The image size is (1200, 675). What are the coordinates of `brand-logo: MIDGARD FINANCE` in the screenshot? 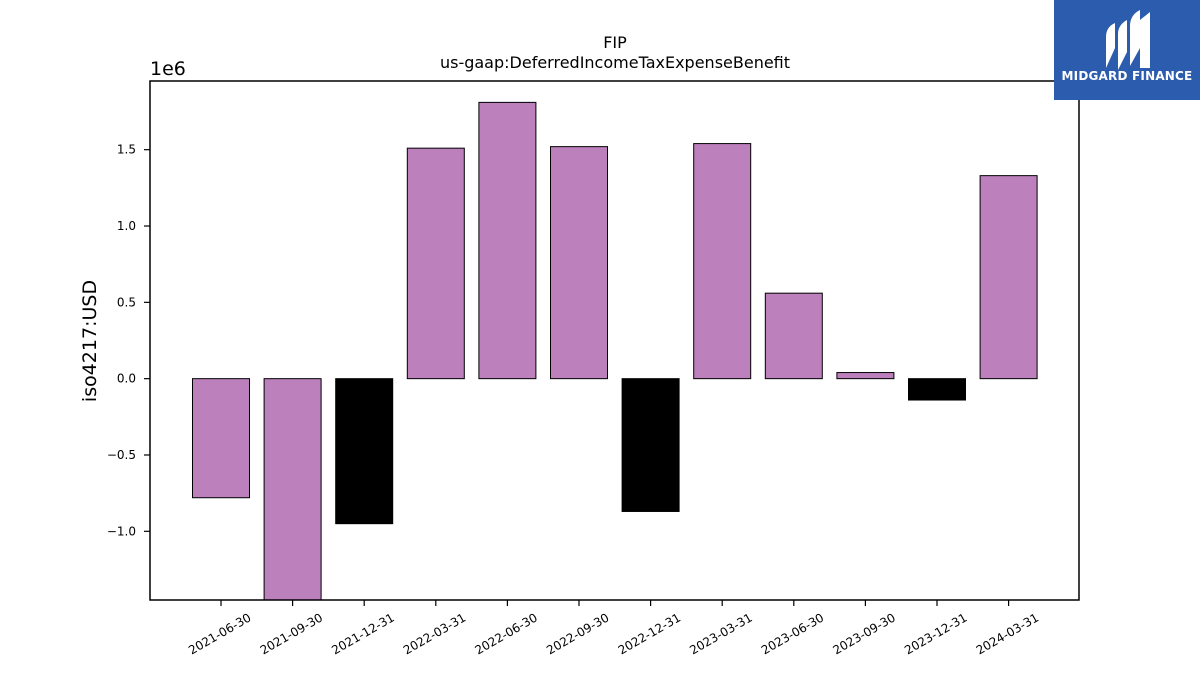 It's located at (1127, 50).